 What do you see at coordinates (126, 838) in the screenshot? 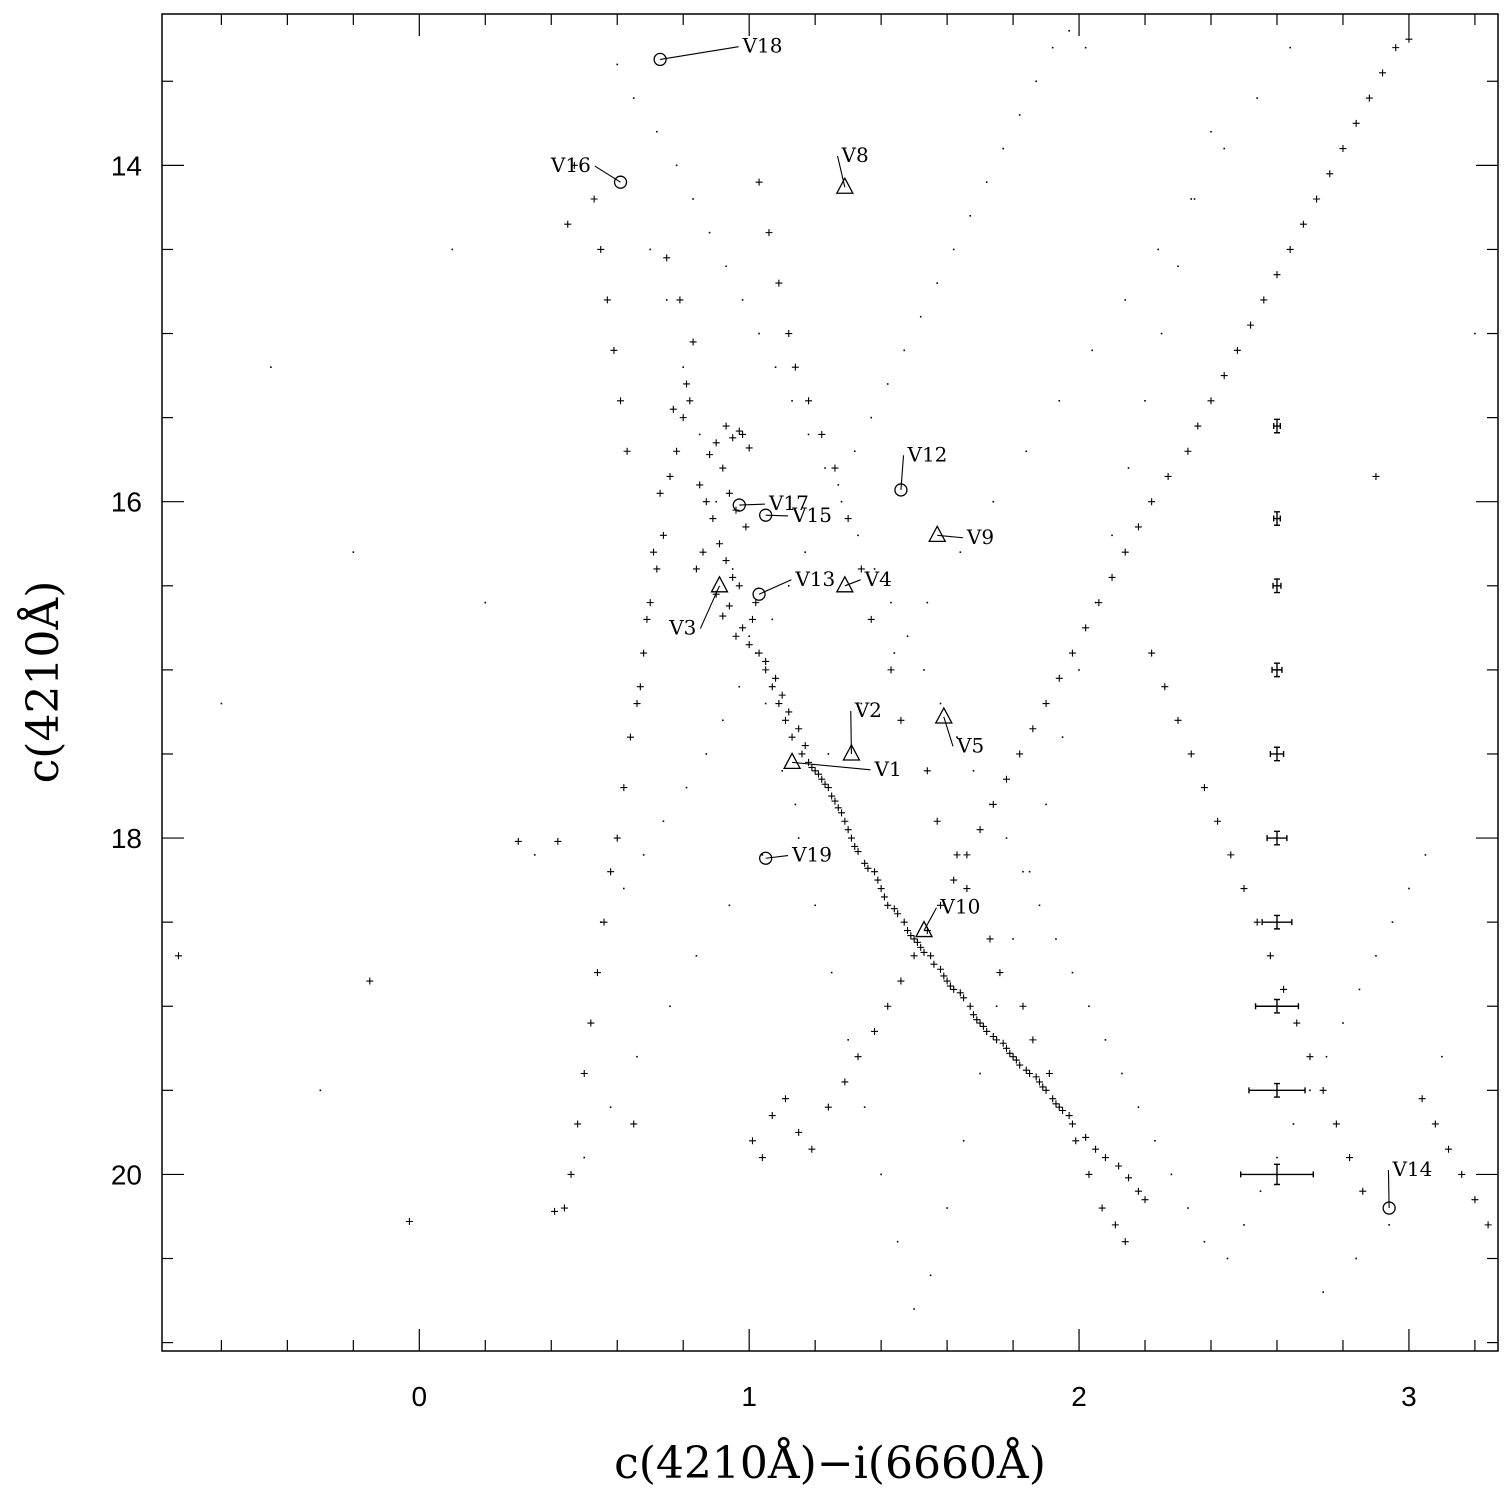
I see `y-tick-label: 18` at bounding box center [126, 838].